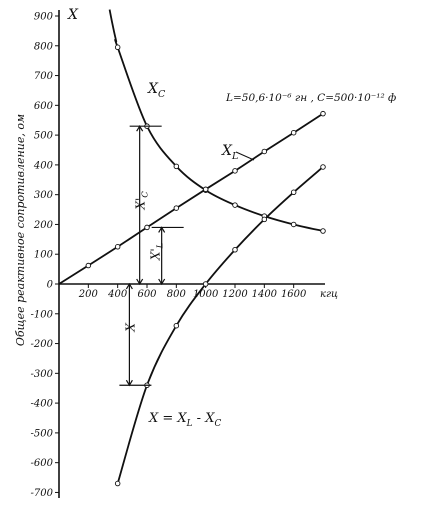 The image size is (423, 512). I want to click on y-tick-label: 700, so click(44, 76).